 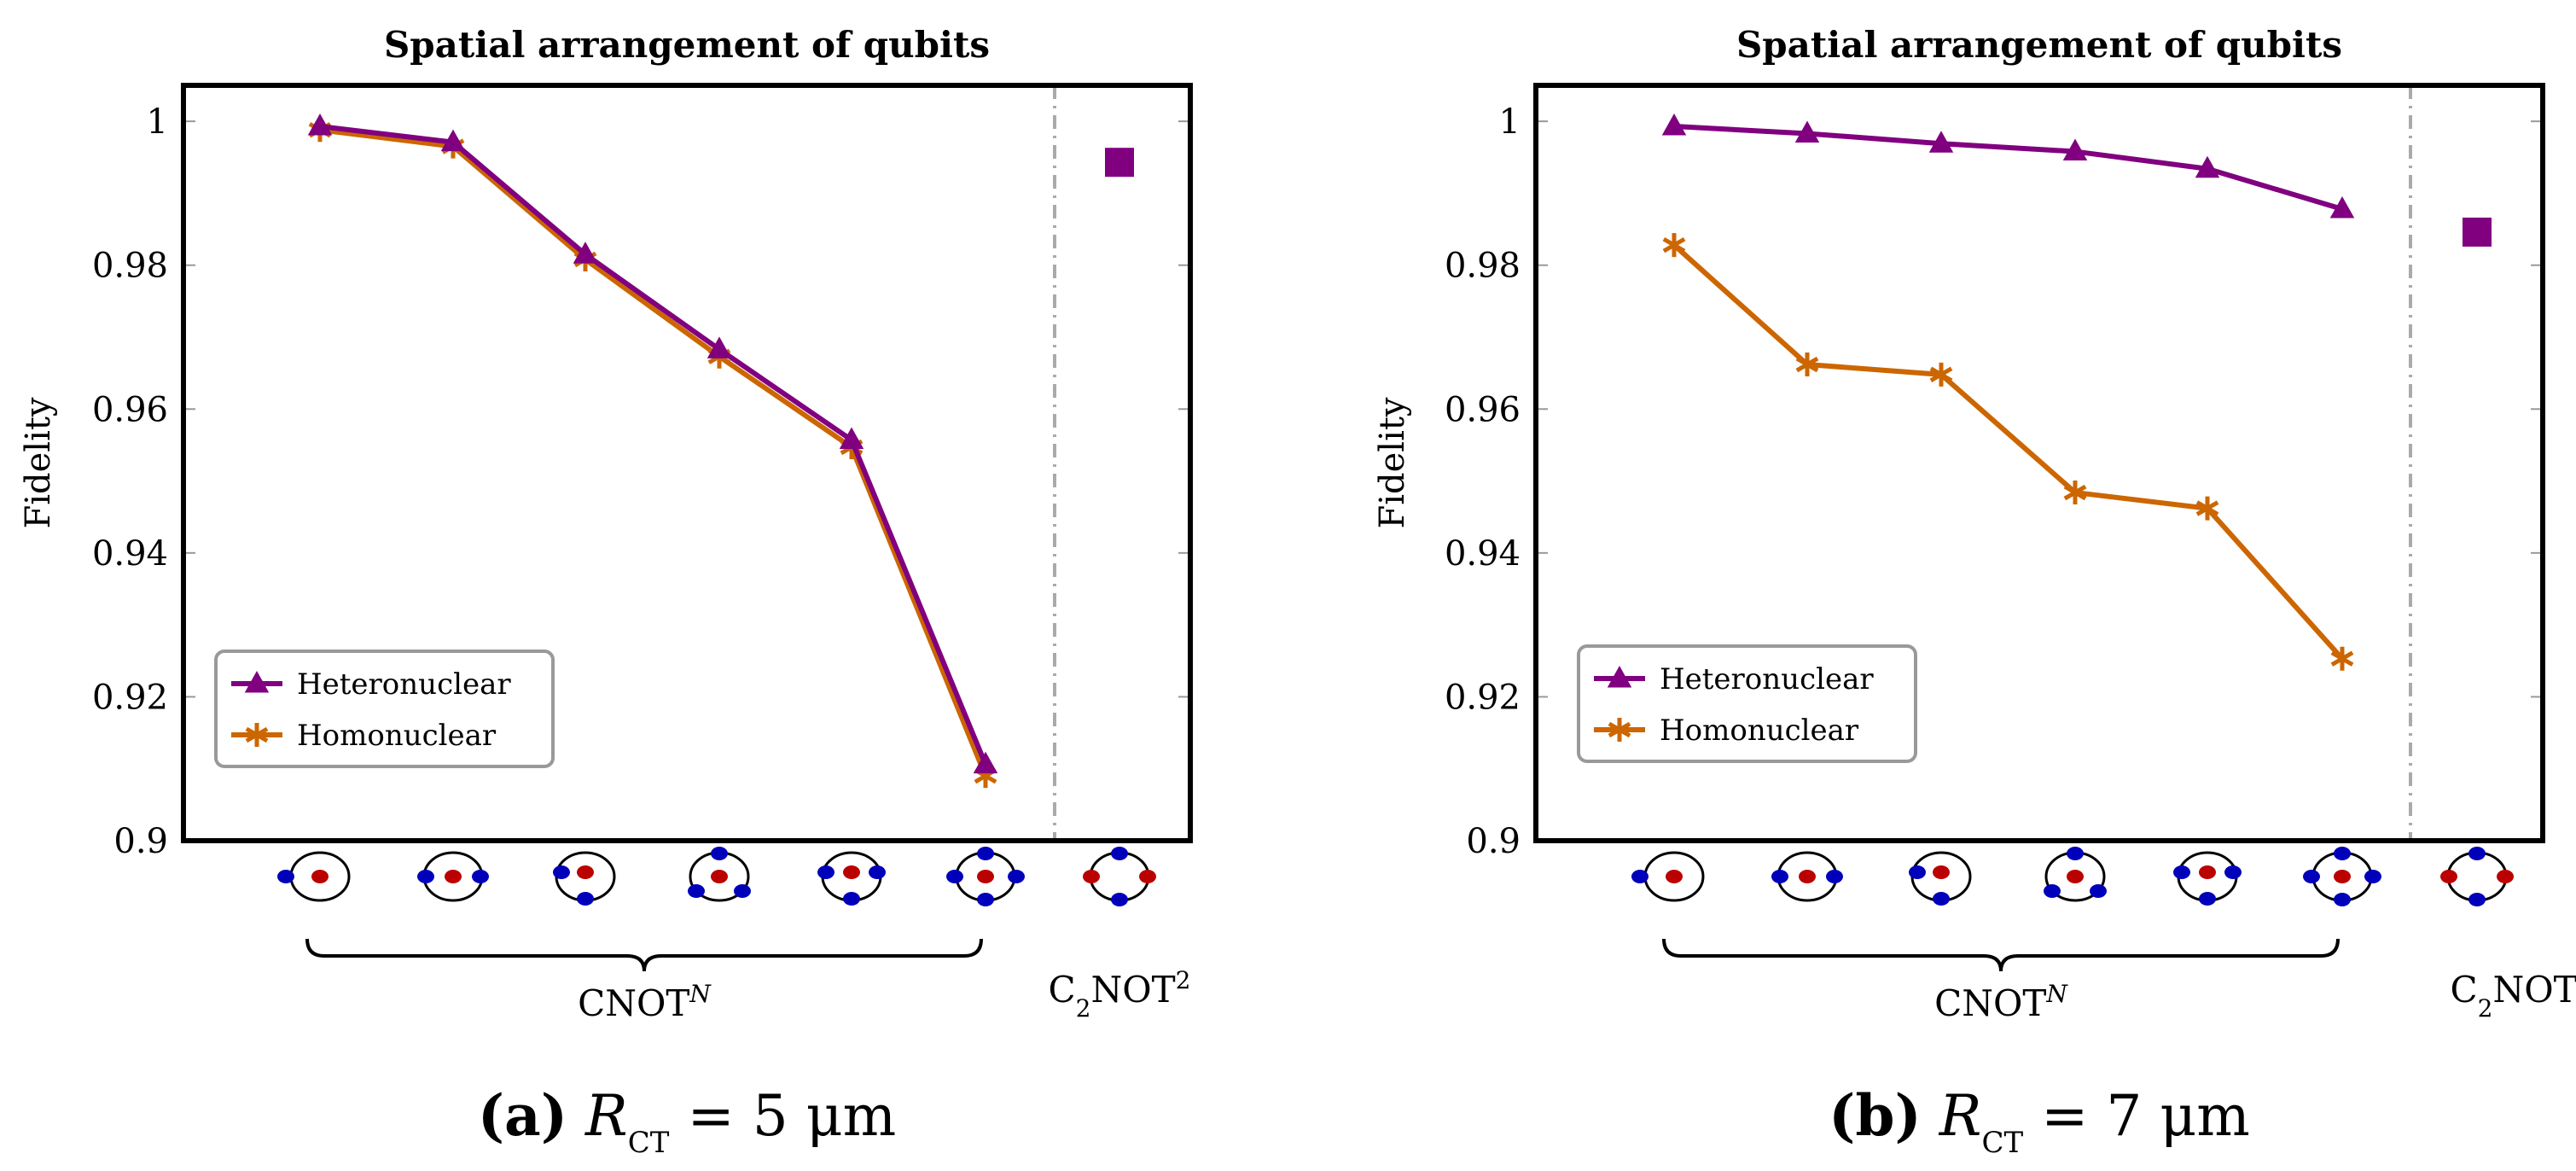 What do you see at coordinates (2008, 168) in the screenshot?
I see `series-line-heteronuclear` at bounding box center [2008, 168].